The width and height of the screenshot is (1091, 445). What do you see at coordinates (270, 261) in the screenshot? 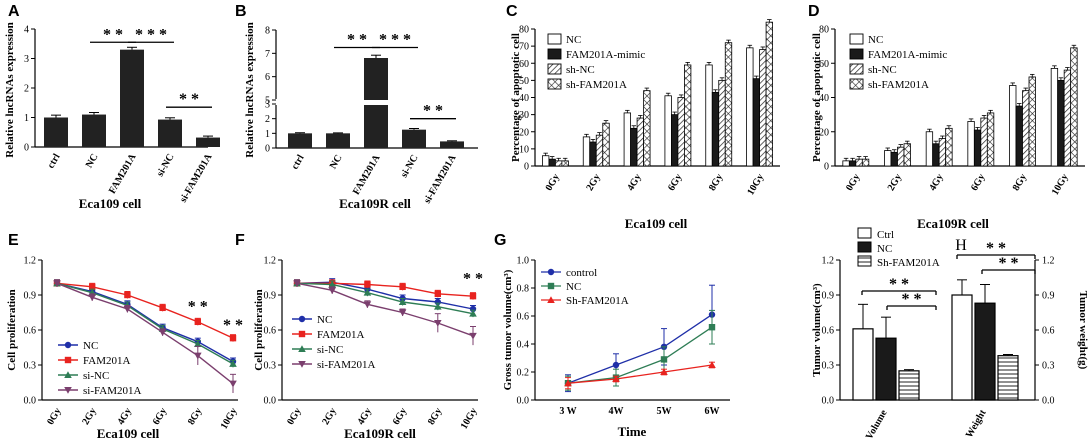
I see `y-tick-label: 1.2` at bounding box center [270, 261].